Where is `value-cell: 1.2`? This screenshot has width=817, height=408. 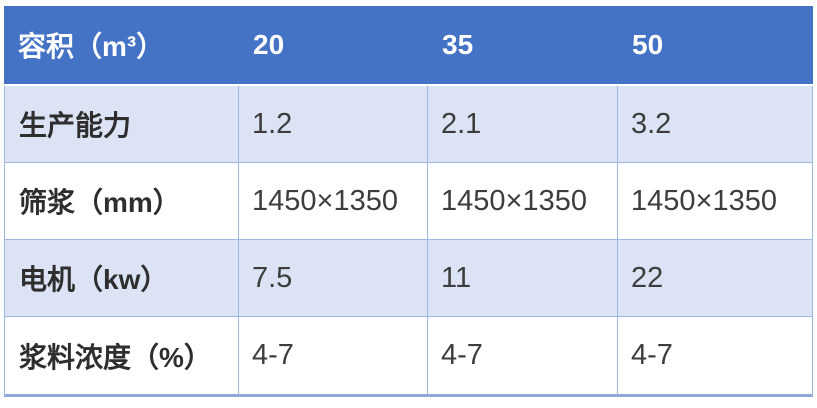 value-cell: 1.2 is located at coordinates (333, 124).